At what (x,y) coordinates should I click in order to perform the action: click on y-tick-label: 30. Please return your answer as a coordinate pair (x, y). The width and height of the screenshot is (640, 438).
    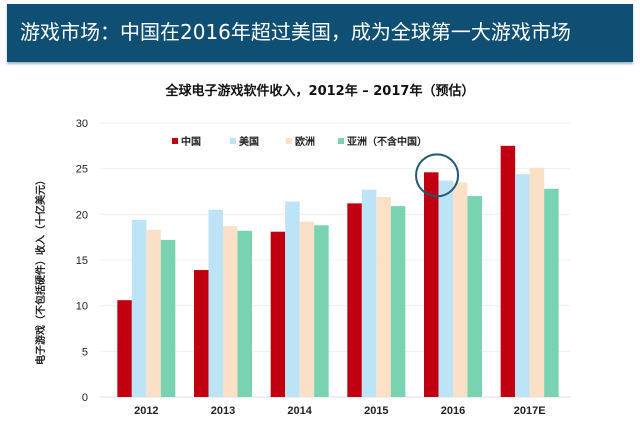
    Looking at the image, I should click on (82, 124).